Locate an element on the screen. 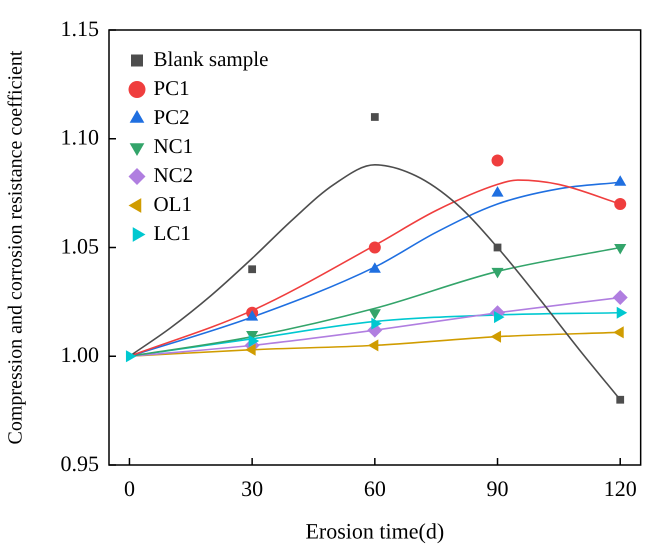 The height and width of the screenshot is (550, 649). y-tick-label: 1.00 is located at coordinates (79, 355).